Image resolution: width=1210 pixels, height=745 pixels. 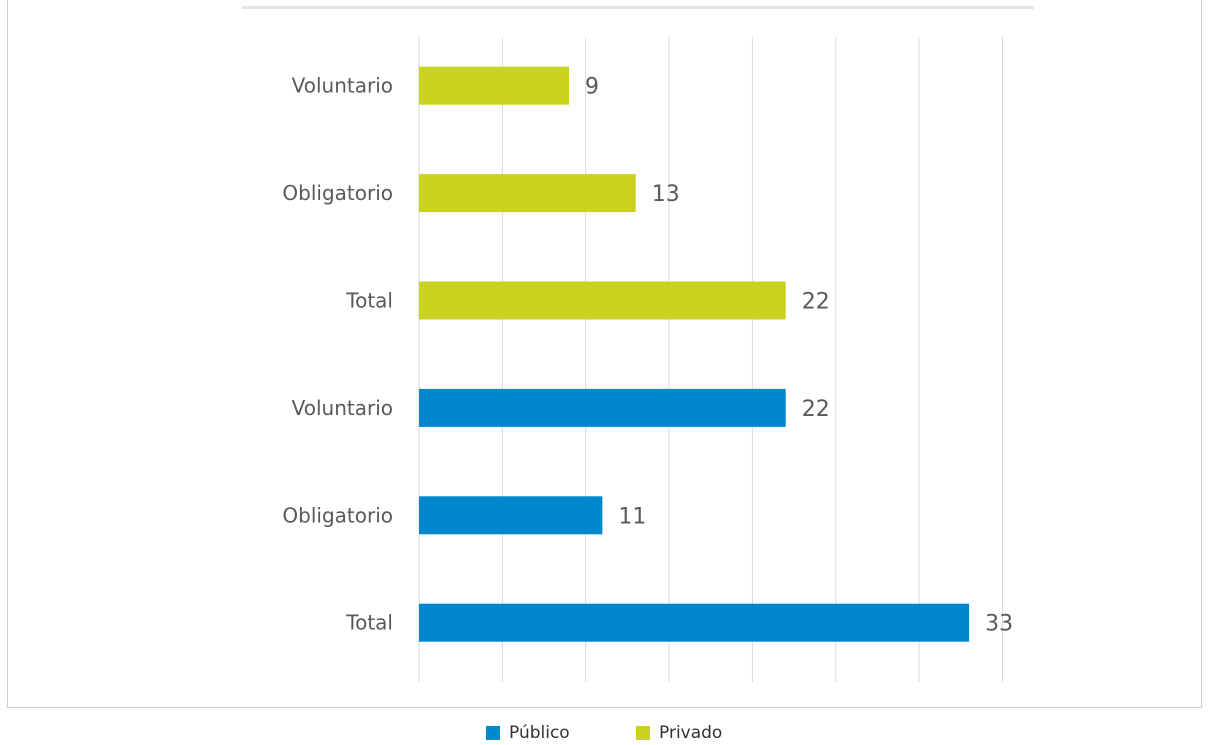 What do you see at coordinates (493, 733) in the screenshot?
I see `legend-swatch-publico` at bounding box center [493, 733].